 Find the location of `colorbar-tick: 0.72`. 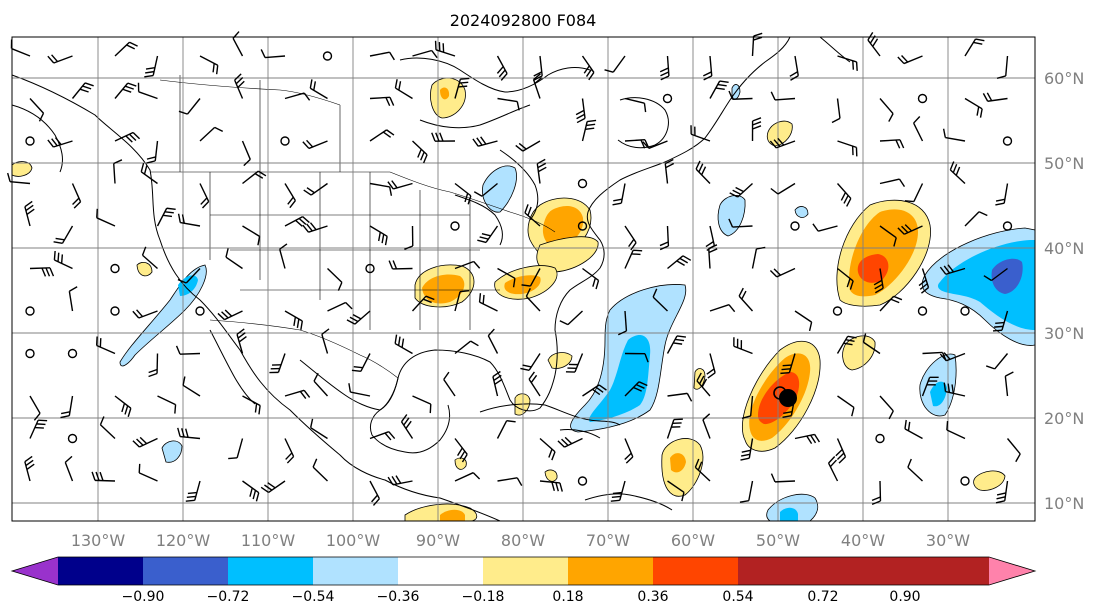

colorbar-tick: 0.72 is located at coordinates (822, 597).